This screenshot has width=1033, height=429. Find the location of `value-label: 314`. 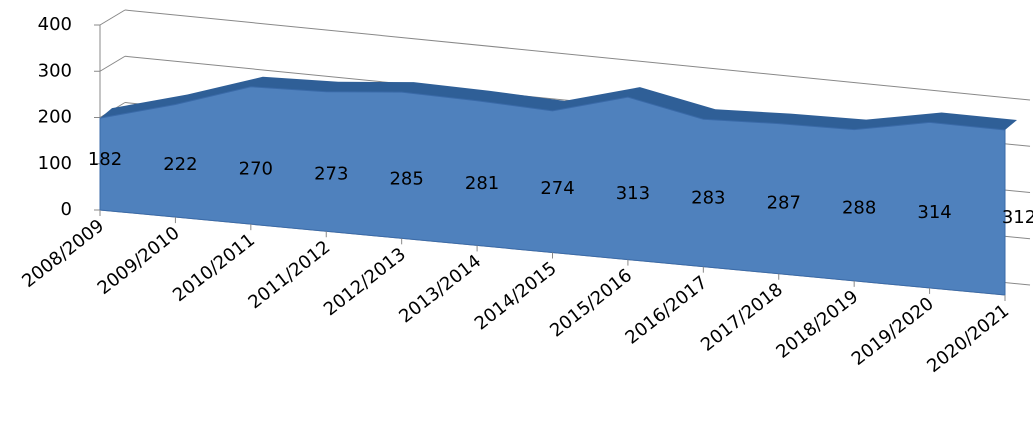

value-label: 314 is located at coordinates (934, 212).